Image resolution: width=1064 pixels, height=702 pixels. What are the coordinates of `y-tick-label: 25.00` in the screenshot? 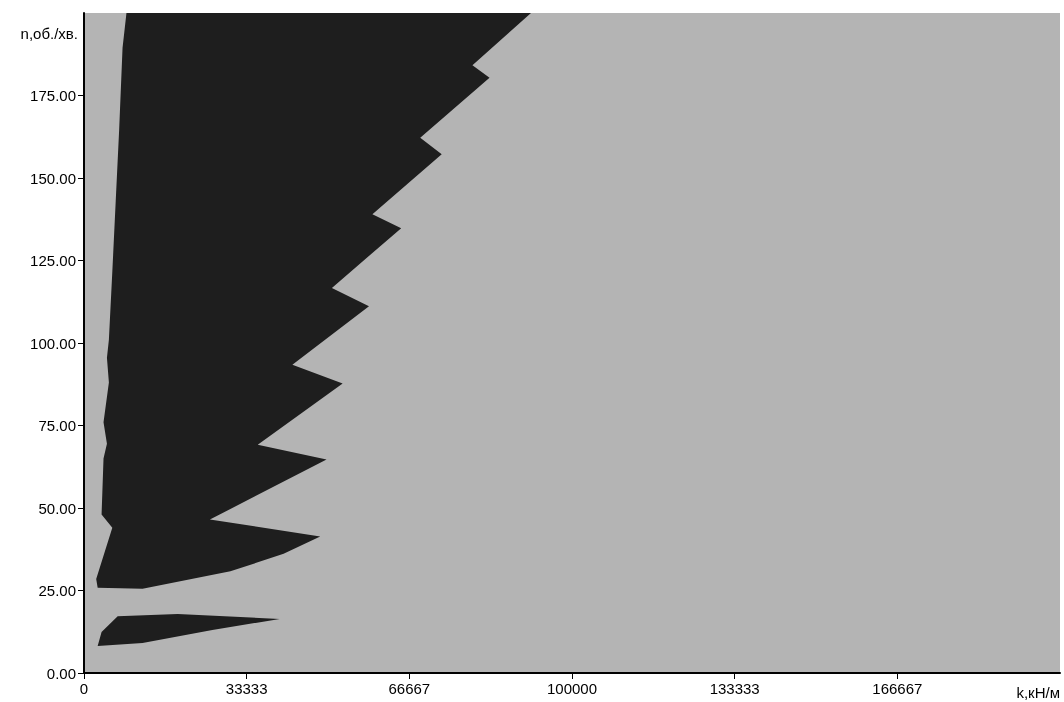 It's located at (57, 590).